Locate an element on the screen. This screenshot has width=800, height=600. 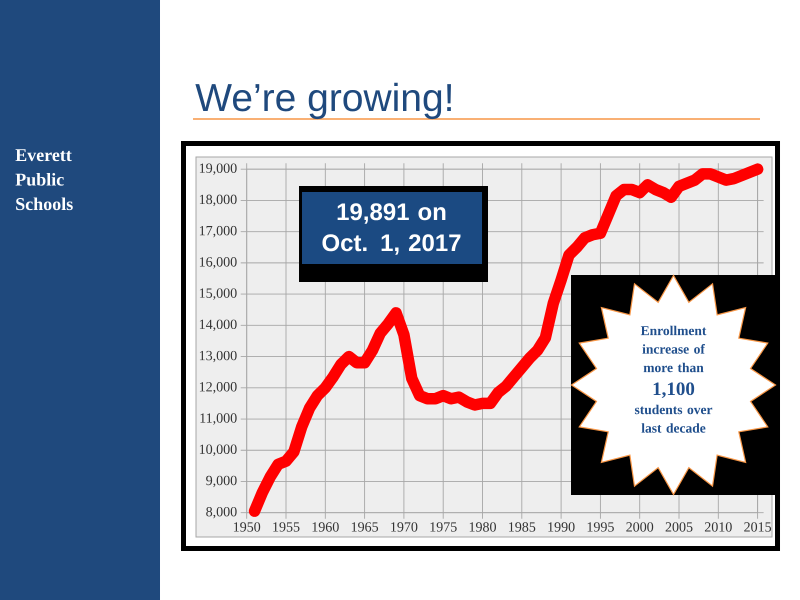
annotation: 19,891 on Oct. 1, 2017 is located at coordinates (391, 229).